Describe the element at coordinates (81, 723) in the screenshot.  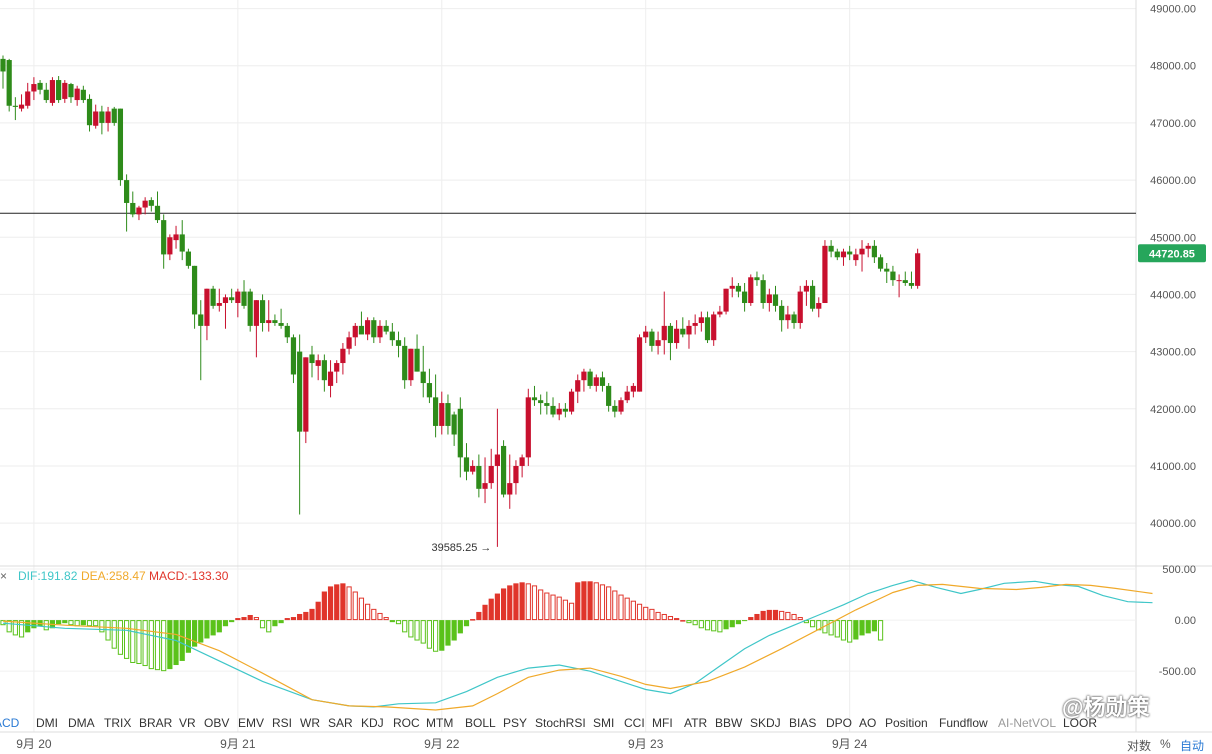
I see `indicator-tab-dma: DMA` at that location.